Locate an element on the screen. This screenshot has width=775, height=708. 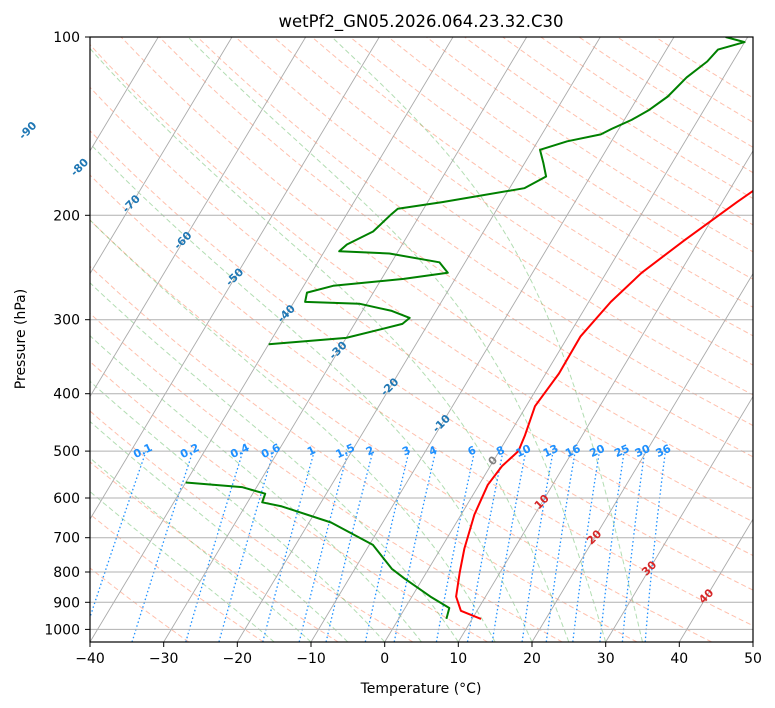
x-tick-label: 20 is located at coordinates (532, 659).